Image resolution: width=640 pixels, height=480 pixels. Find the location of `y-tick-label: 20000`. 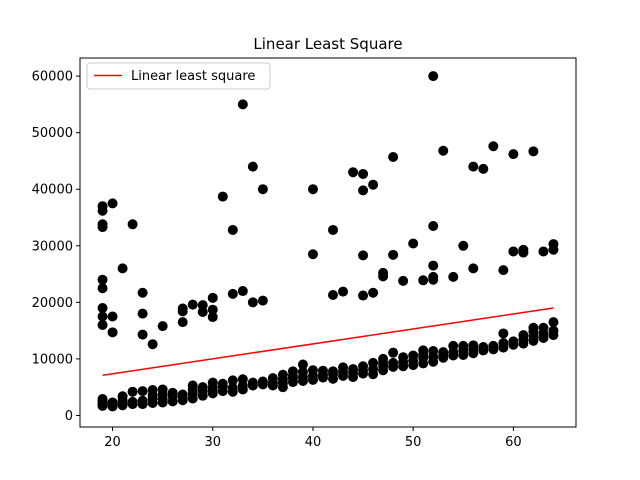

y-tick-label: 20000 is located at coordinates (52, 303).